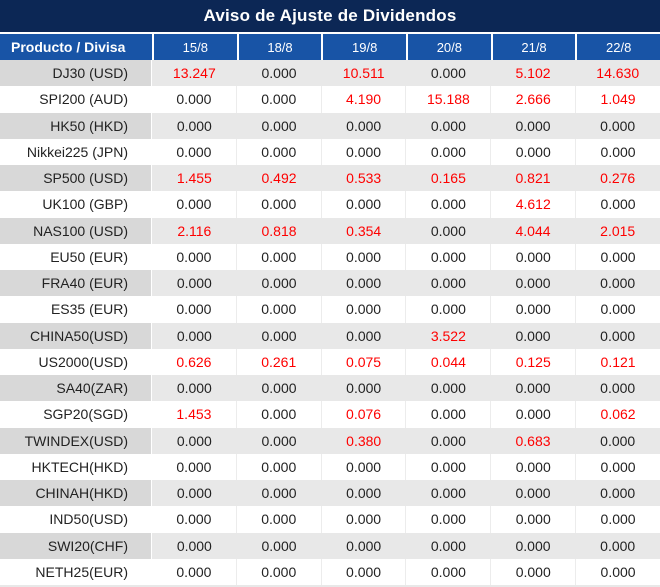 The height and width of the screenshot is (587, 660). What do you see at coordinates (76, 178) in the screenshot?
I see `product-label: SP500 (USD)` at bounding box center [76, 178].